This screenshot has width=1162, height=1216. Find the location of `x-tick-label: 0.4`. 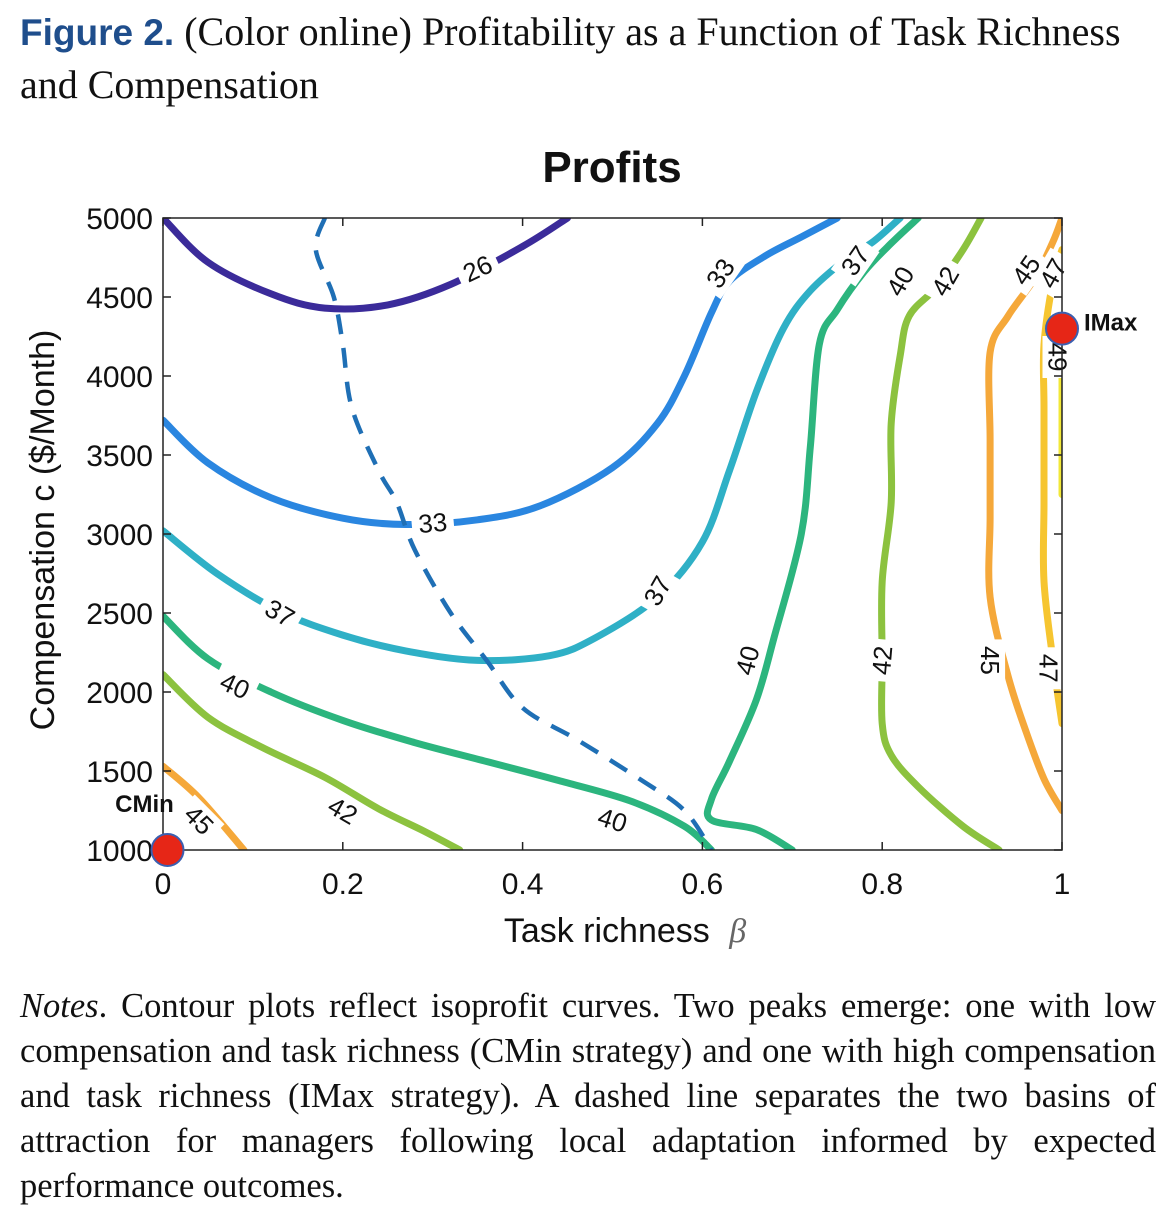

x-tick-label: 0.4 is located at coordinates (523, 884).